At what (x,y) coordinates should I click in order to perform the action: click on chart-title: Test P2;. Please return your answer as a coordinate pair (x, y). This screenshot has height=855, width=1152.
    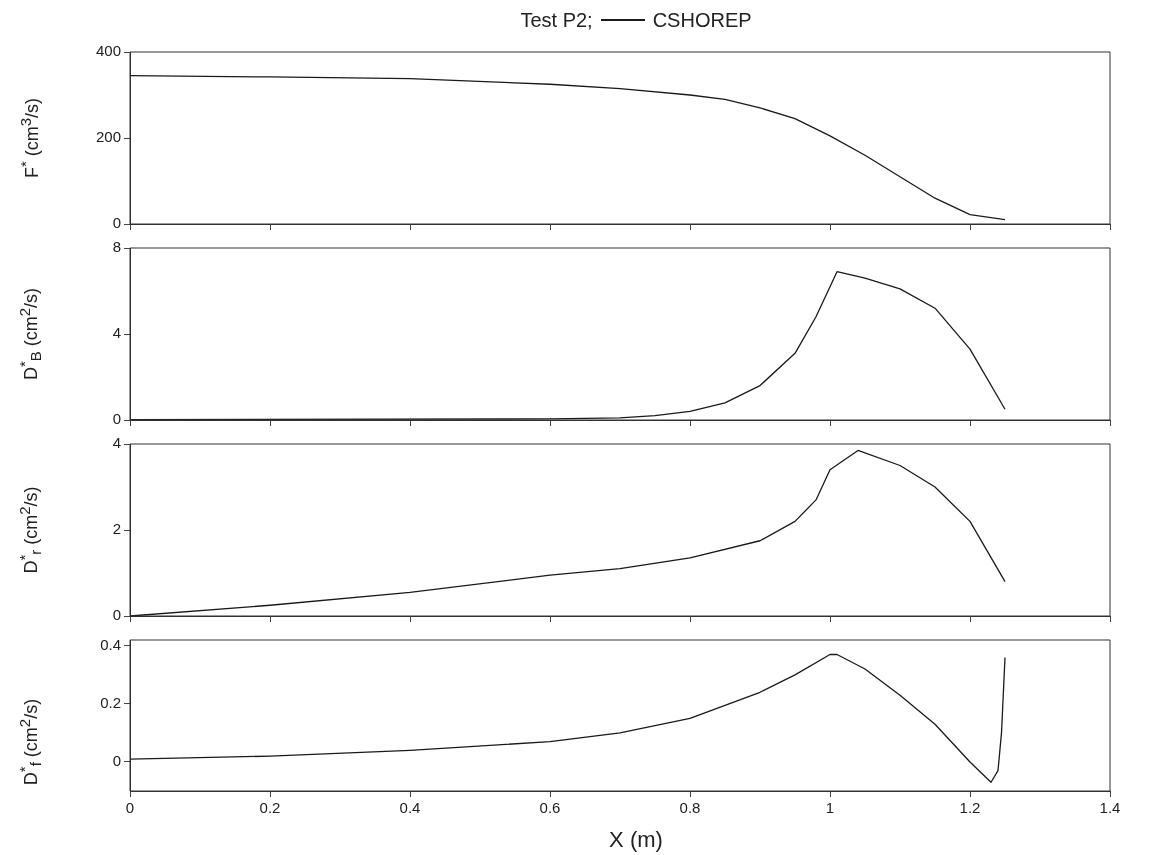
    Looking at the image, I should click on (556, 20).